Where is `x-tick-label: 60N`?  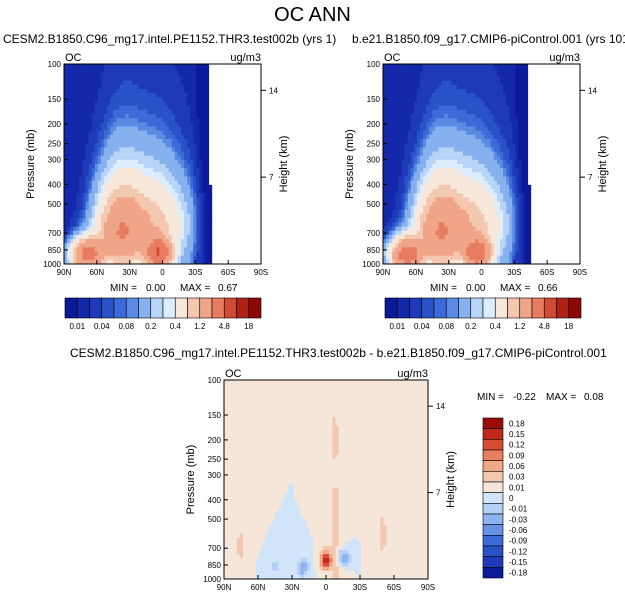
x-tick-label: 60N is located at coordinates (96, 272).